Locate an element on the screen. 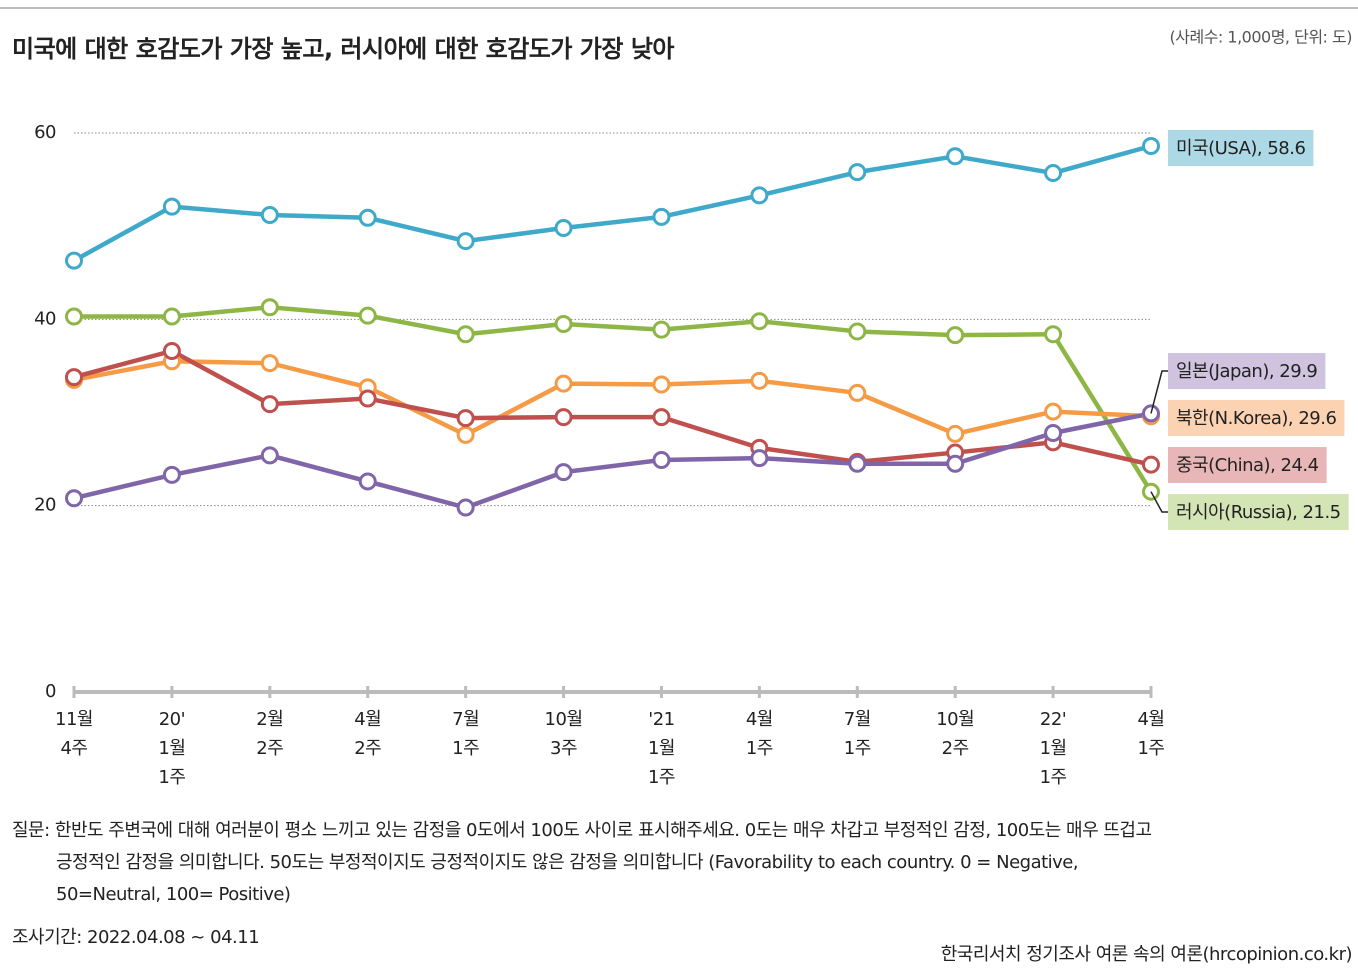  y-tick-label: 60 is located at coordinates (45, 132).